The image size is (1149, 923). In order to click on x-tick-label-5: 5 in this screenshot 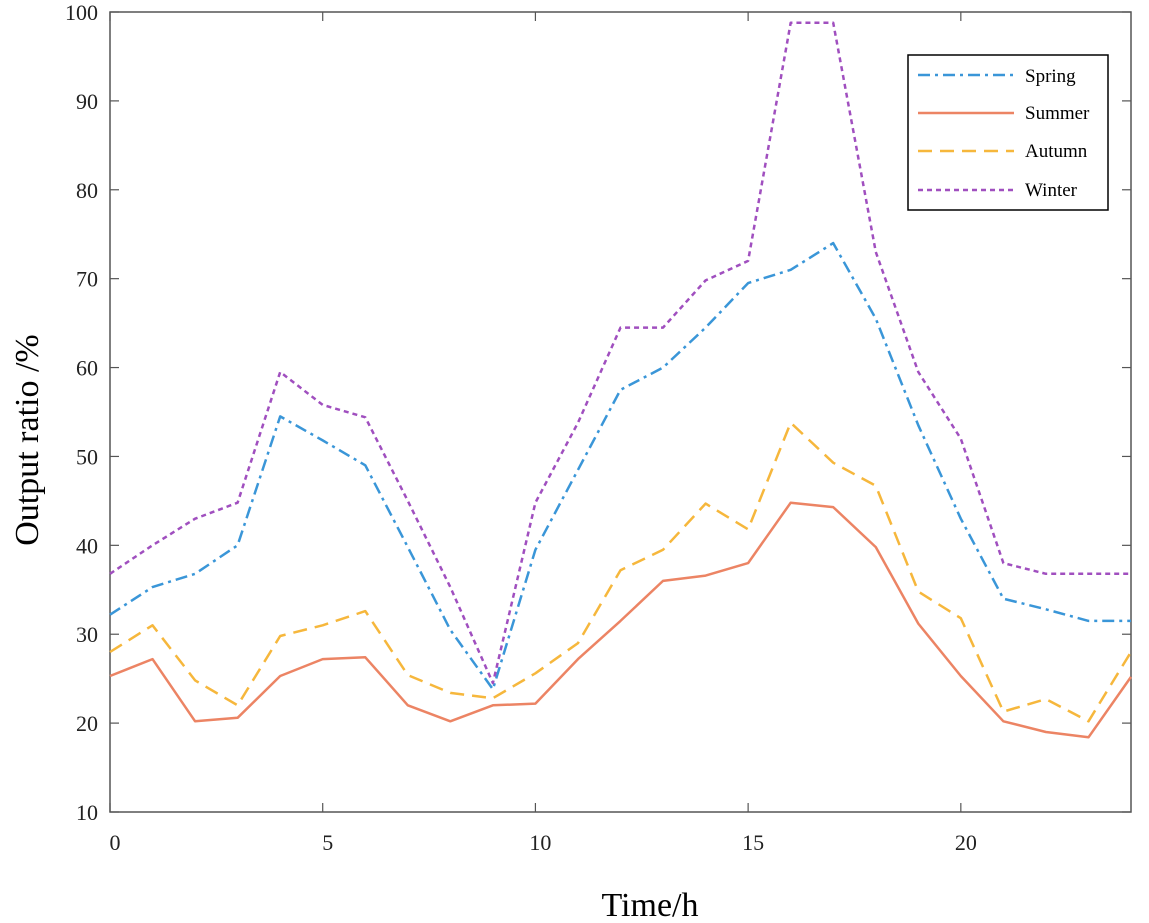, I will do `click(327, 842)`.